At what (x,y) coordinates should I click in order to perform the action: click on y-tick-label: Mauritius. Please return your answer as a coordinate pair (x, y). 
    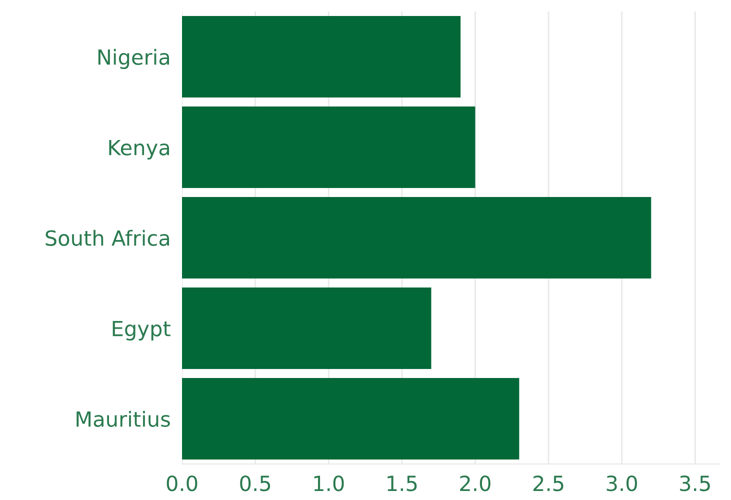
    Looking at the image, I should click on (123, 418).